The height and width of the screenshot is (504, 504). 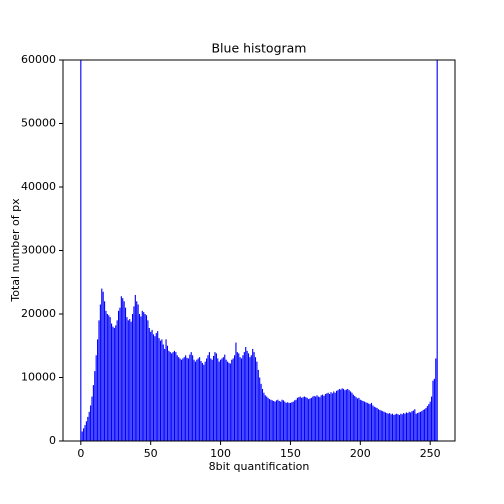 What do you see at coordinates (290, 453) in the screenshot?
I see `x-tick-label: 150` at bounding box center [290, 453].